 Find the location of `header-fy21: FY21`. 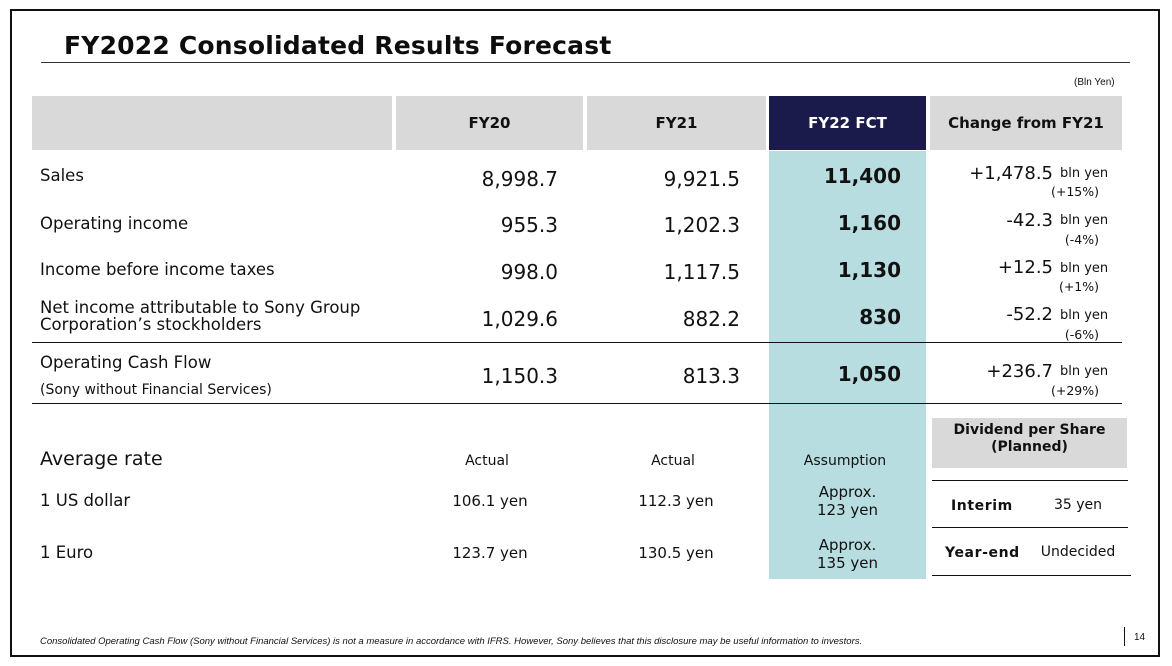

header-fy21: FY21 is located at coordinates (676, 123).